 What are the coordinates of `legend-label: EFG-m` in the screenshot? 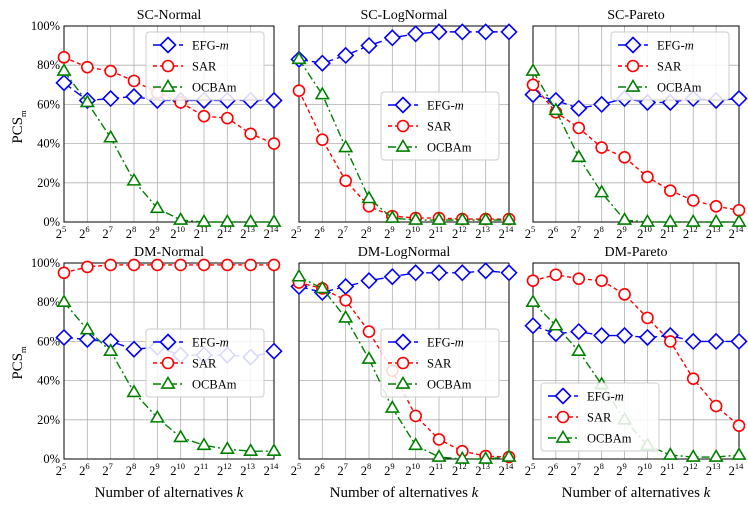 It's located at (445, 343).